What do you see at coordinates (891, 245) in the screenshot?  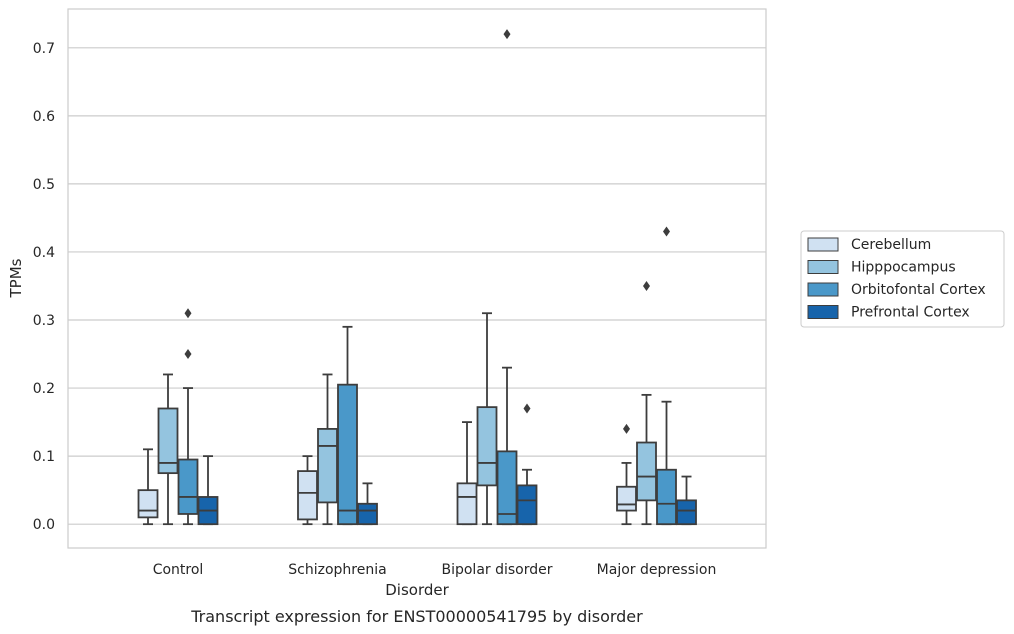 I see `legend-label: Cerebellum` at bounding box center [891, 245].